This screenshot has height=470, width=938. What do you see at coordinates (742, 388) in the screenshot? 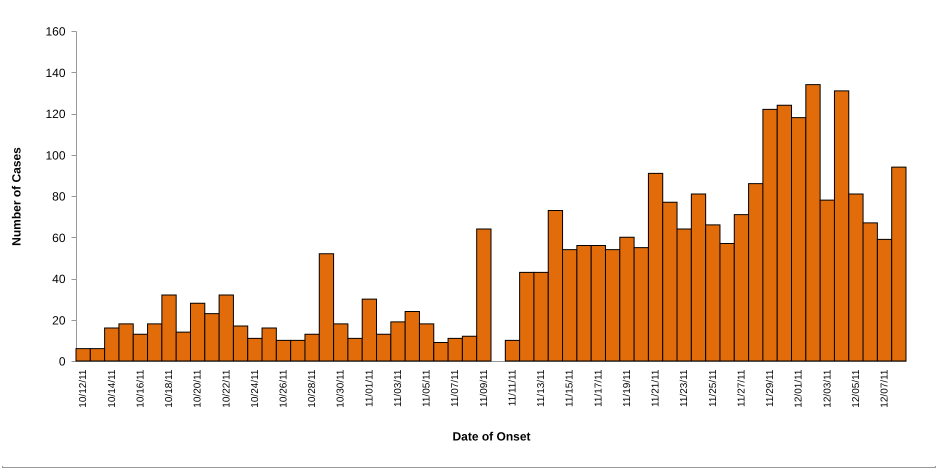
I see `x-tick-label: 11/27/11` at bounding box center [742, 388].